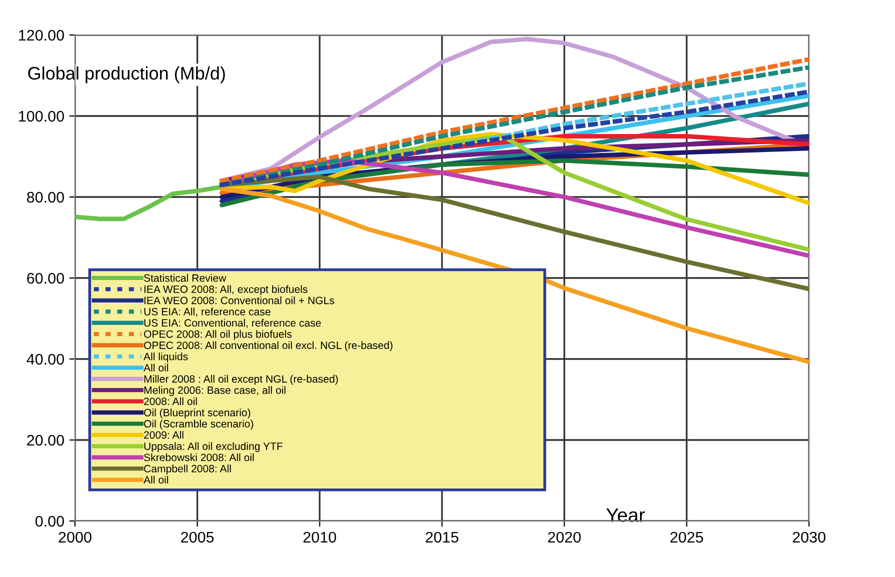 Image resolution: width=895 pixels, height=577 pixels. I want to click on x-tick-label: 2005, so click(197, 537).